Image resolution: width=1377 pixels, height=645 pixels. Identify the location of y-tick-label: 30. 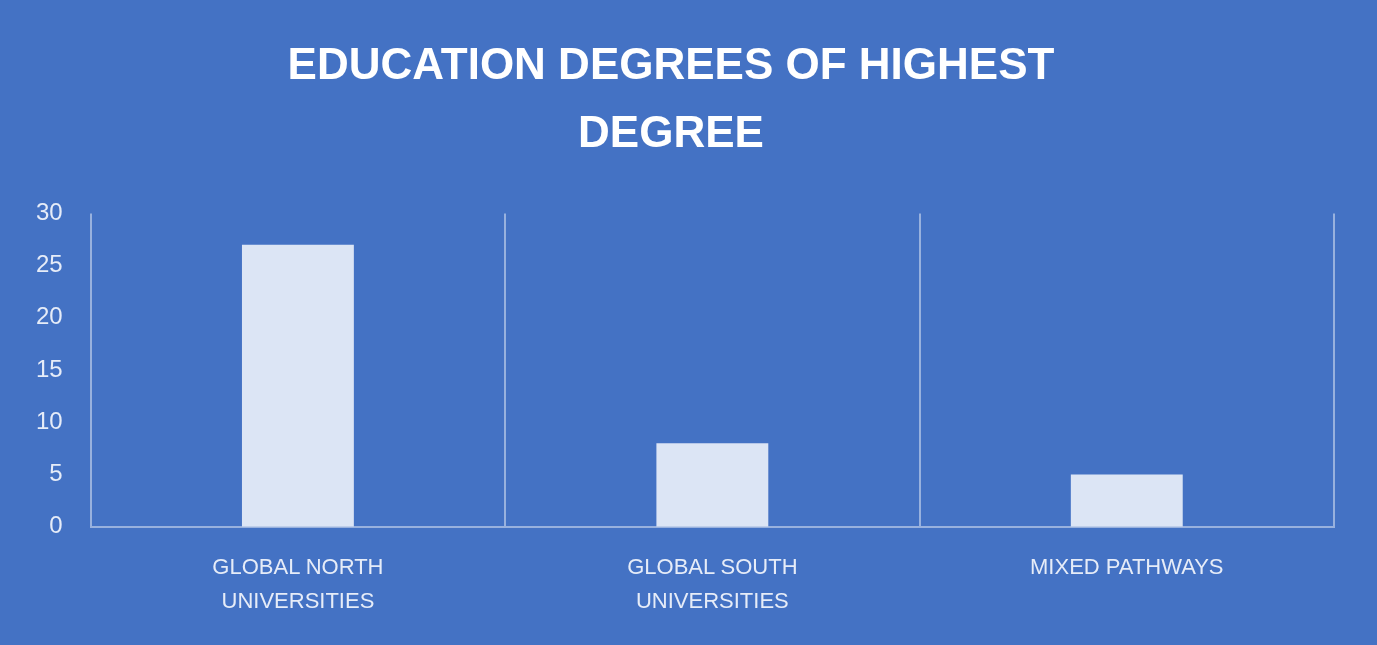
(49, 212).